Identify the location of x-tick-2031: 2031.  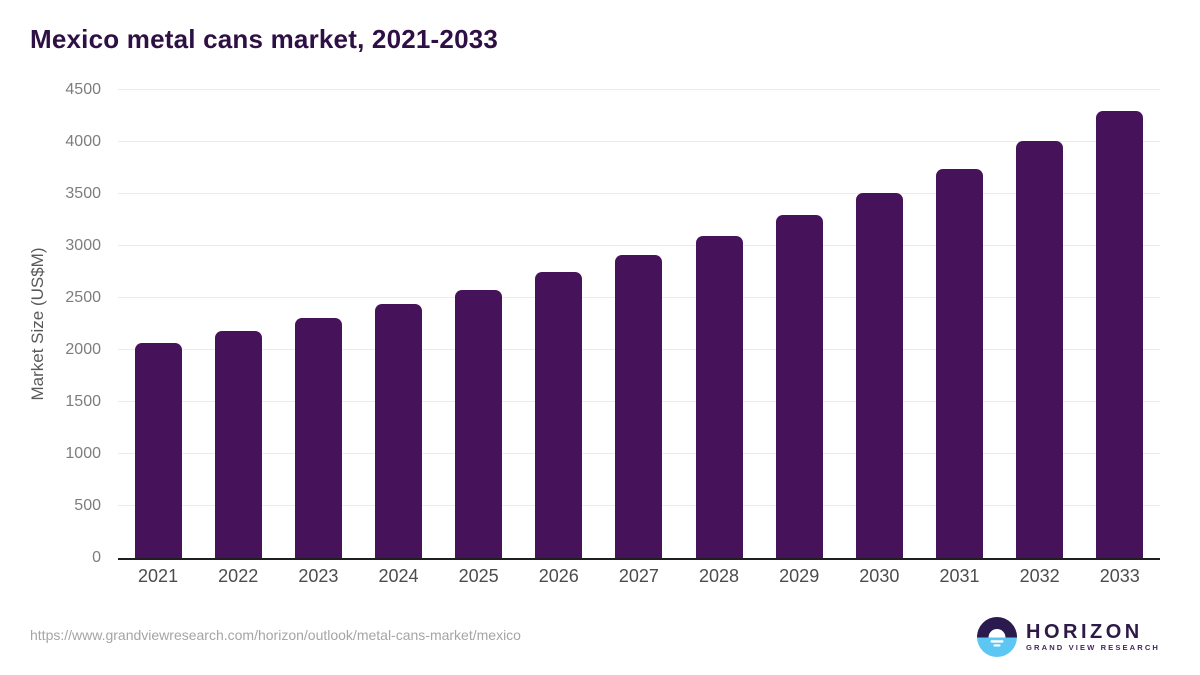
(959, 576).